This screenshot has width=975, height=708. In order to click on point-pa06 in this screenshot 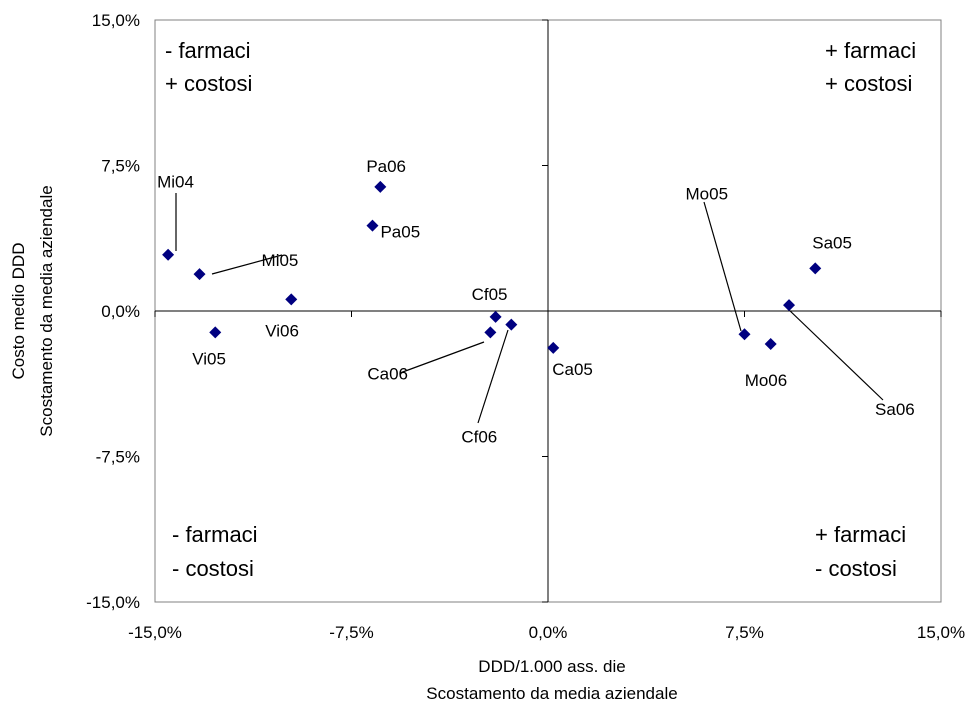, I will do `click(380, 186)`.